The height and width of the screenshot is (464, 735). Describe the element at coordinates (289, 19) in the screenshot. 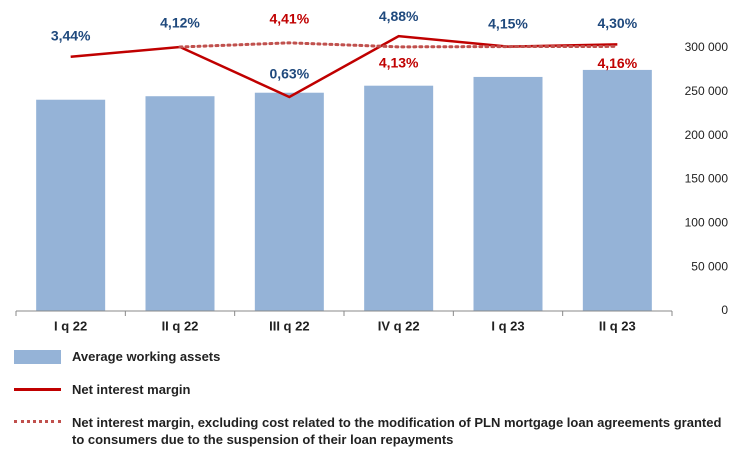

I see `data-label: 4,41%` at that location.